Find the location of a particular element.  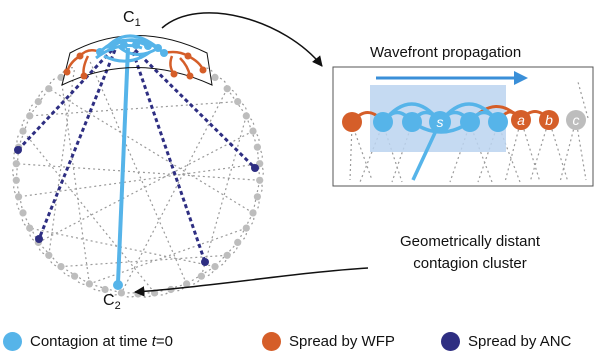

inset-node-labels: s a b c is located at coordinates (508, 121).